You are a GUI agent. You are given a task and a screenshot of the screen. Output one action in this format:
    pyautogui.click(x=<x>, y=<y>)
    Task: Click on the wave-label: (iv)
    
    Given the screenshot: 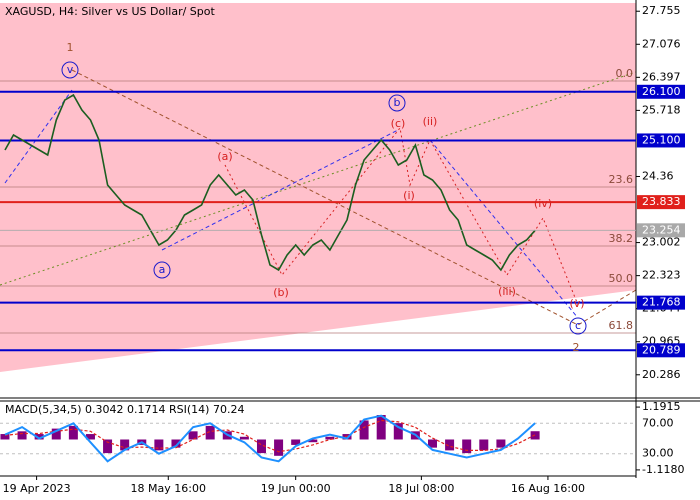 What is the action you would take?
    pyautogui.click(x=543, y=203)
    